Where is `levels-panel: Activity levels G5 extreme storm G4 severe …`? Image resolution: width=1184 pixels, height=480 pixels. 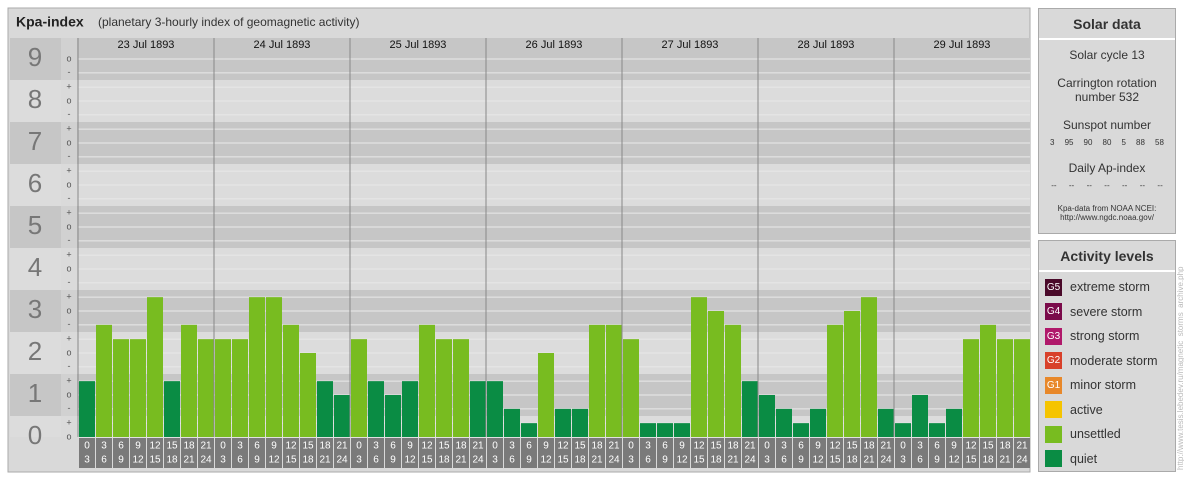
levels-panel: Activity levels G5 extreme storm G4 severe … is located at coordinates (1107, 356).